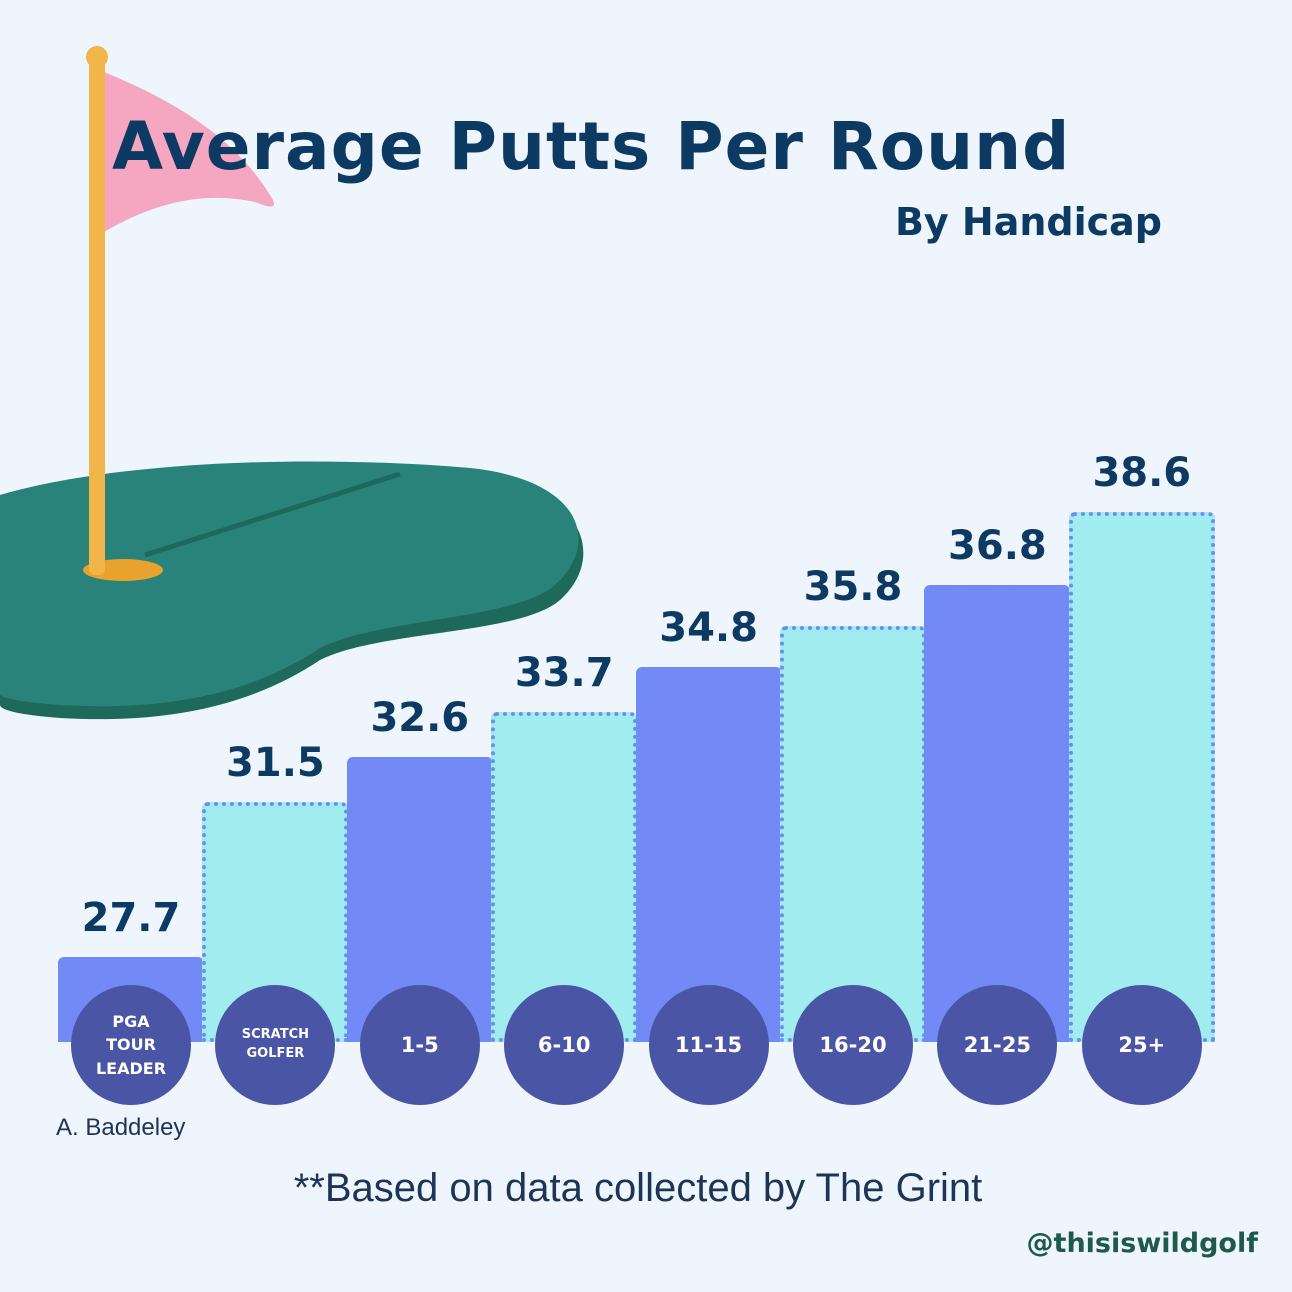 Image resolution: width=1292 pixels, height=1292 pixels. I want to click on category-label: PGA TOUR LEADER, so click(131, 1045).